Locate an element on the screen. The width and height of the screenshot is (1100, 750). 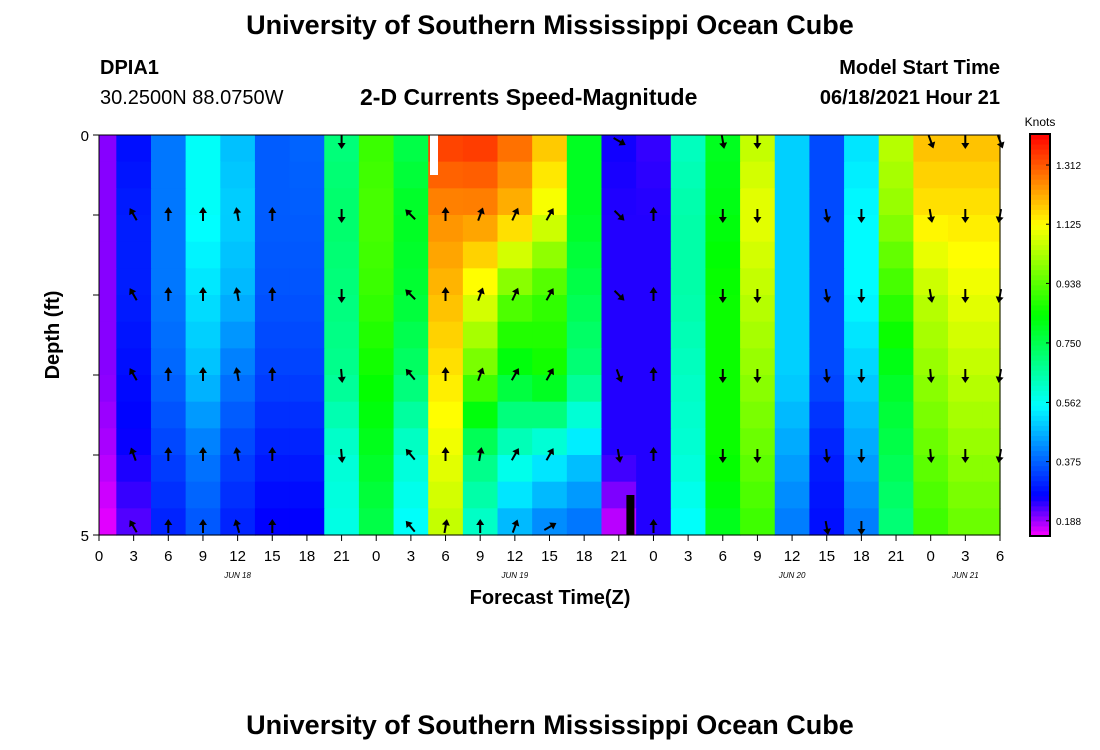
colorbar-tick-label: 0.750 is located at coordinates (1068, 344).